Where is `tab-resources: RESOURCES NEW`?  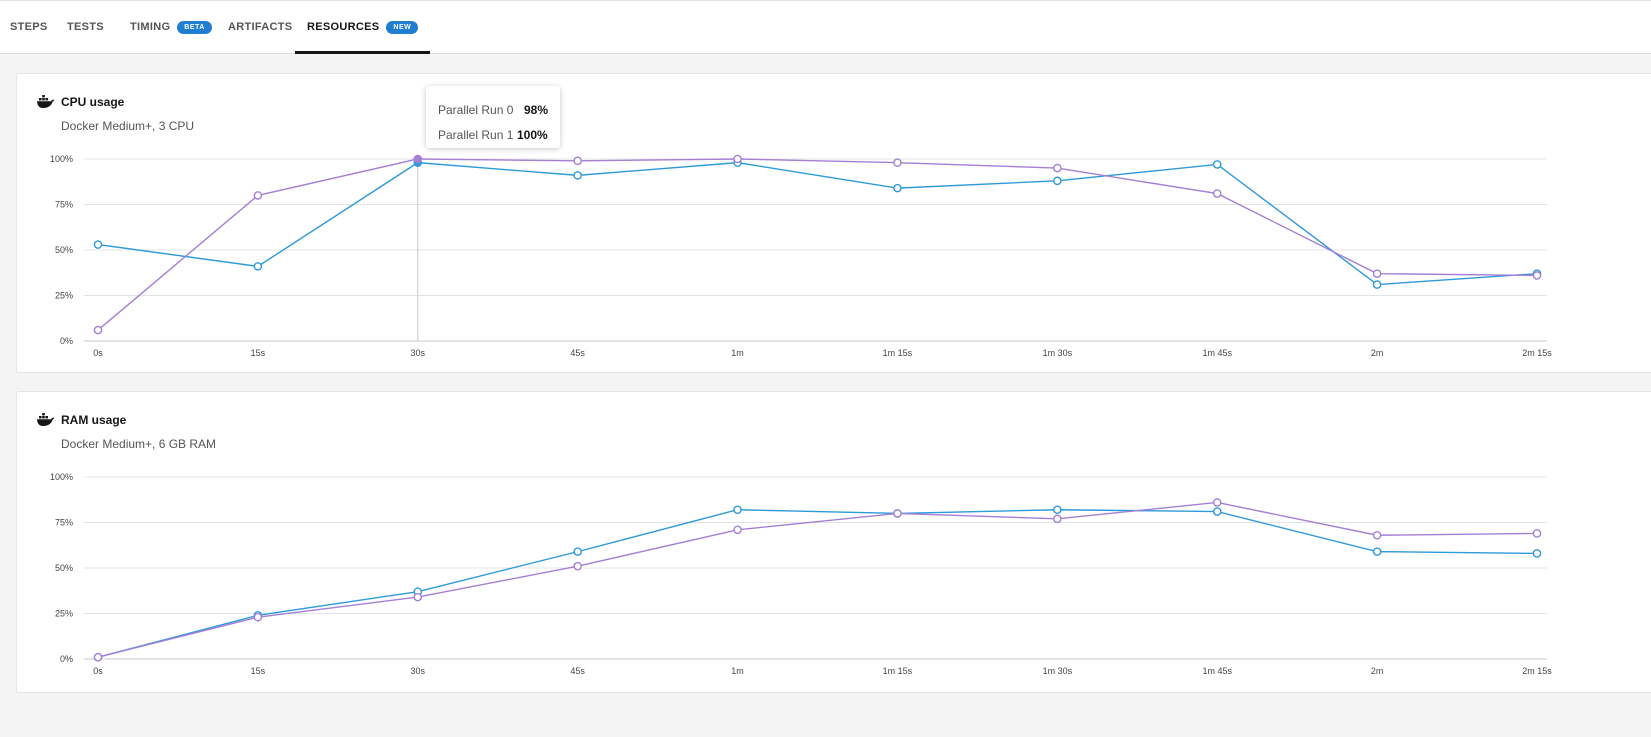 tab-resources: RESOURCES NEW is located at coordinates (362, 27).